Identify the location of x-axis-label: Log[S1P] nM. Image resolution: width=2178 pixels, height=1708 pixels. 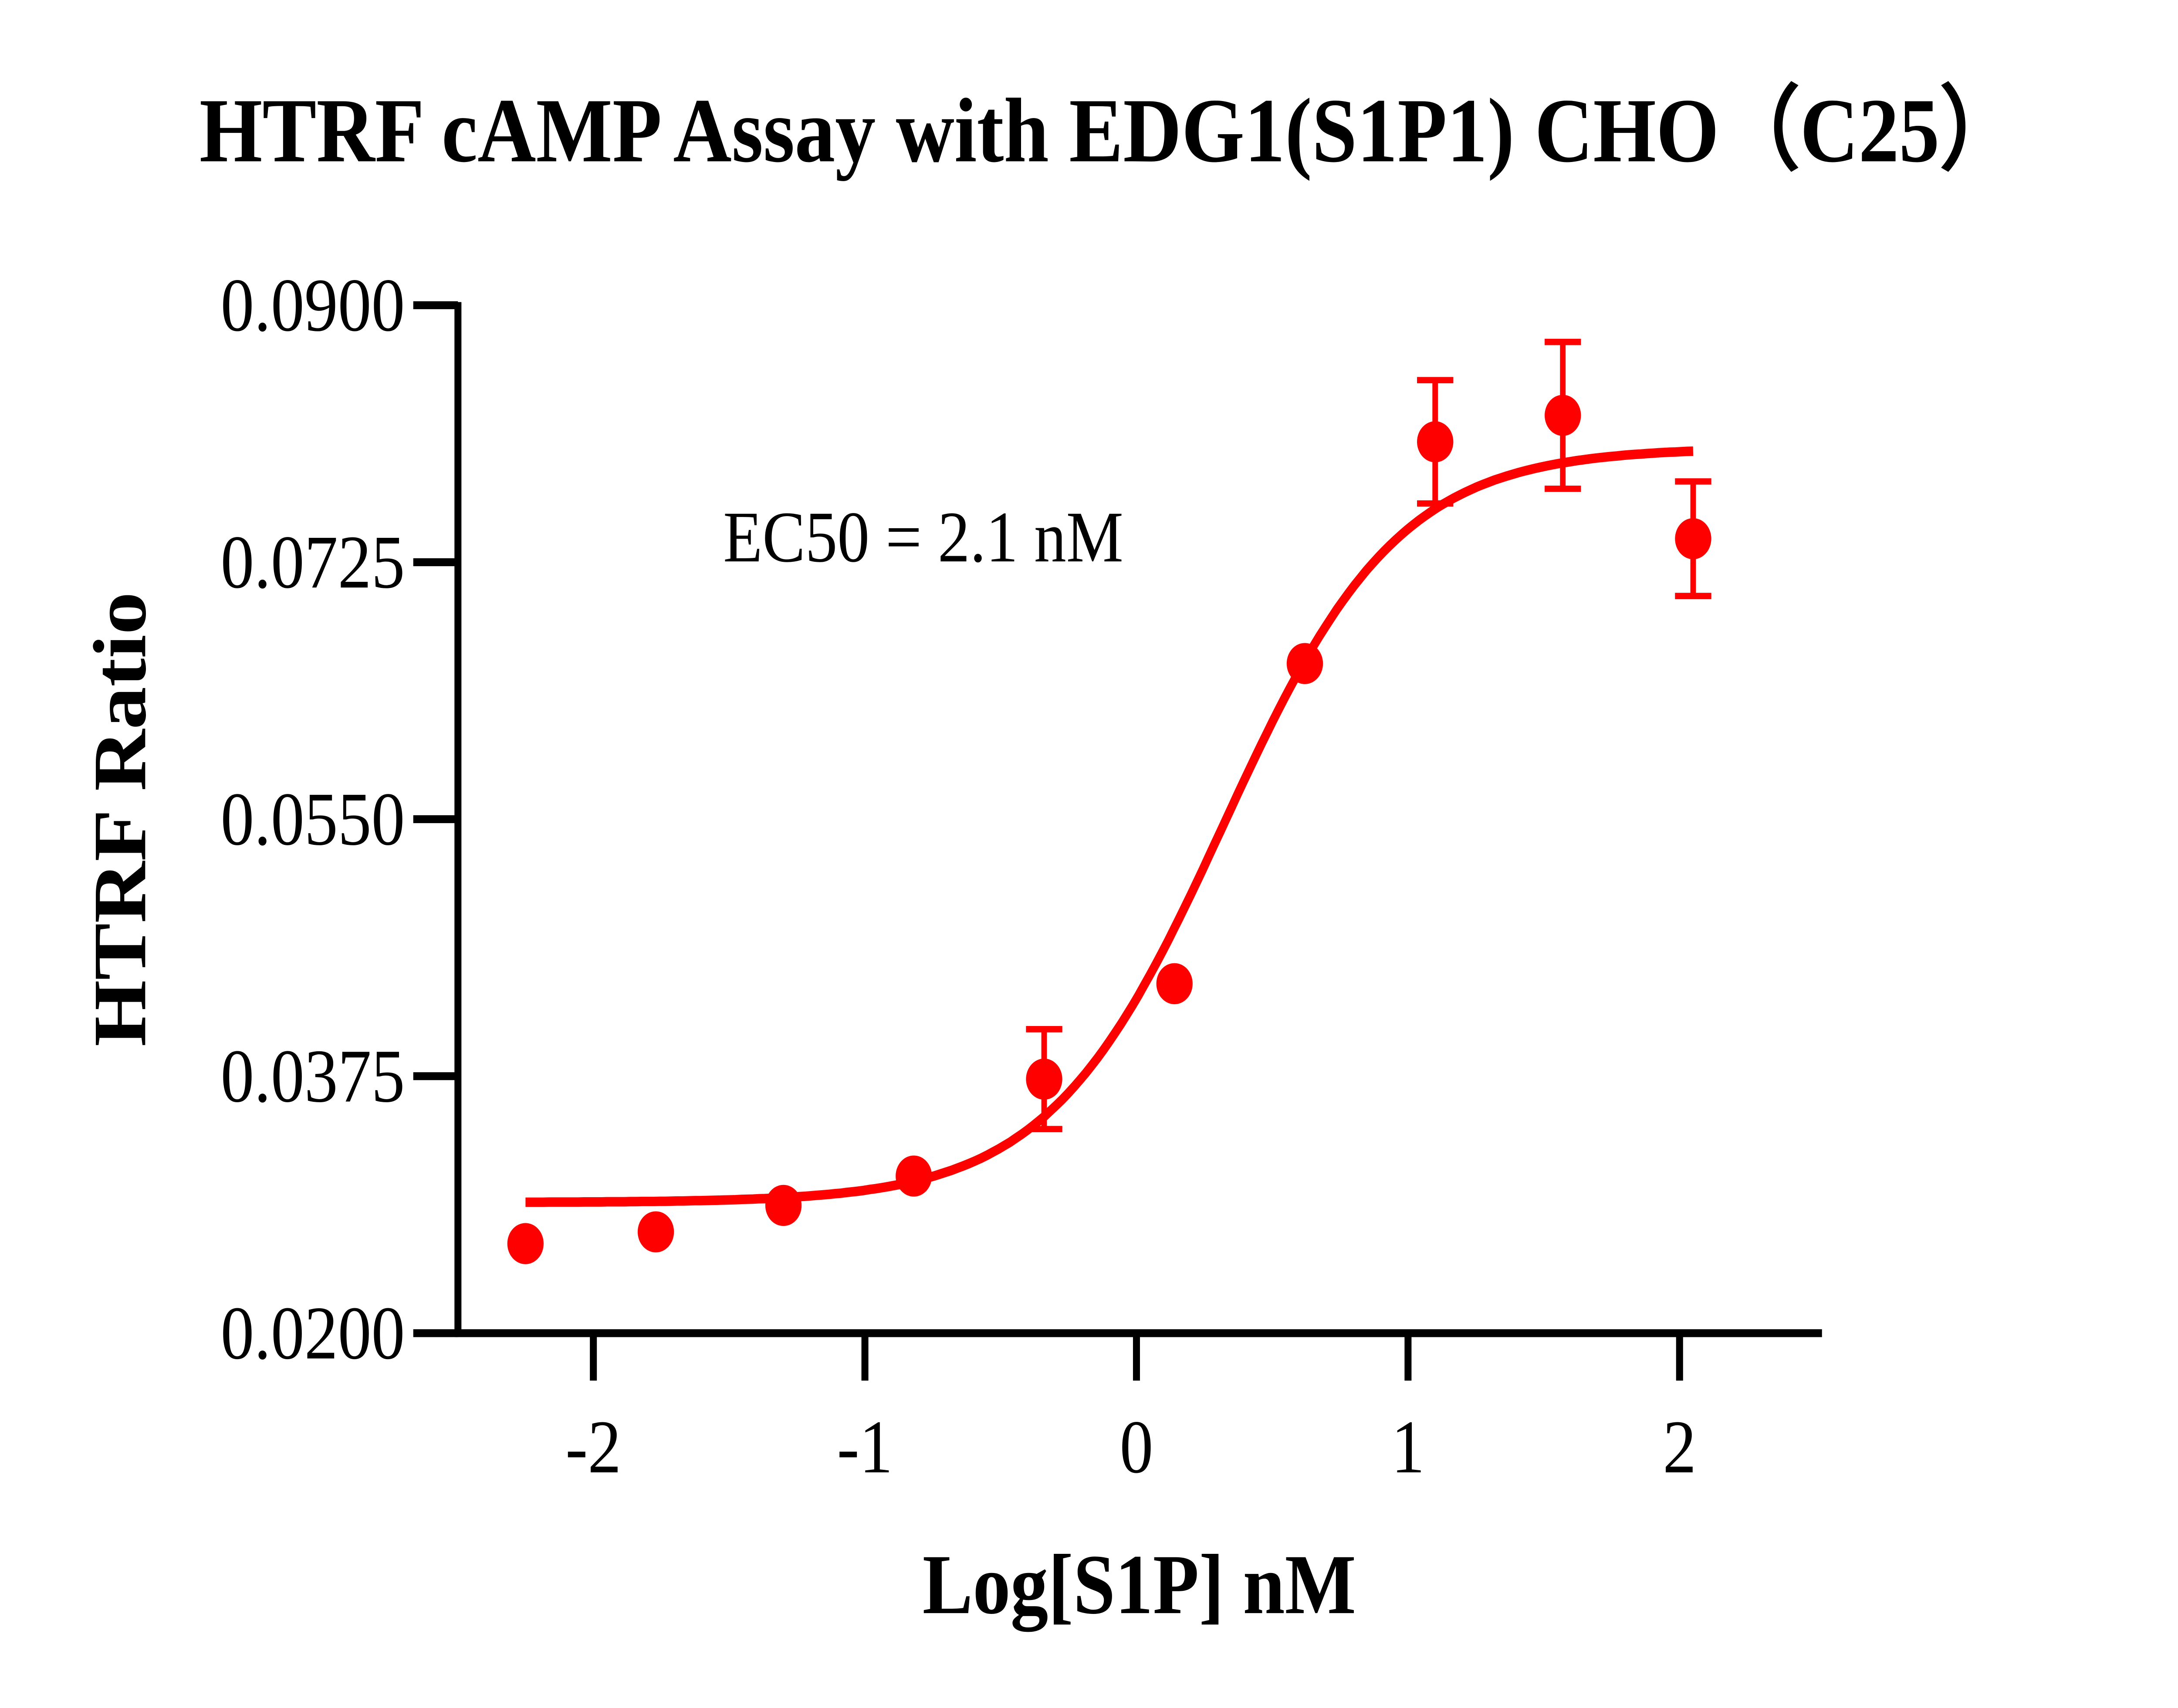
(1139, 1584).